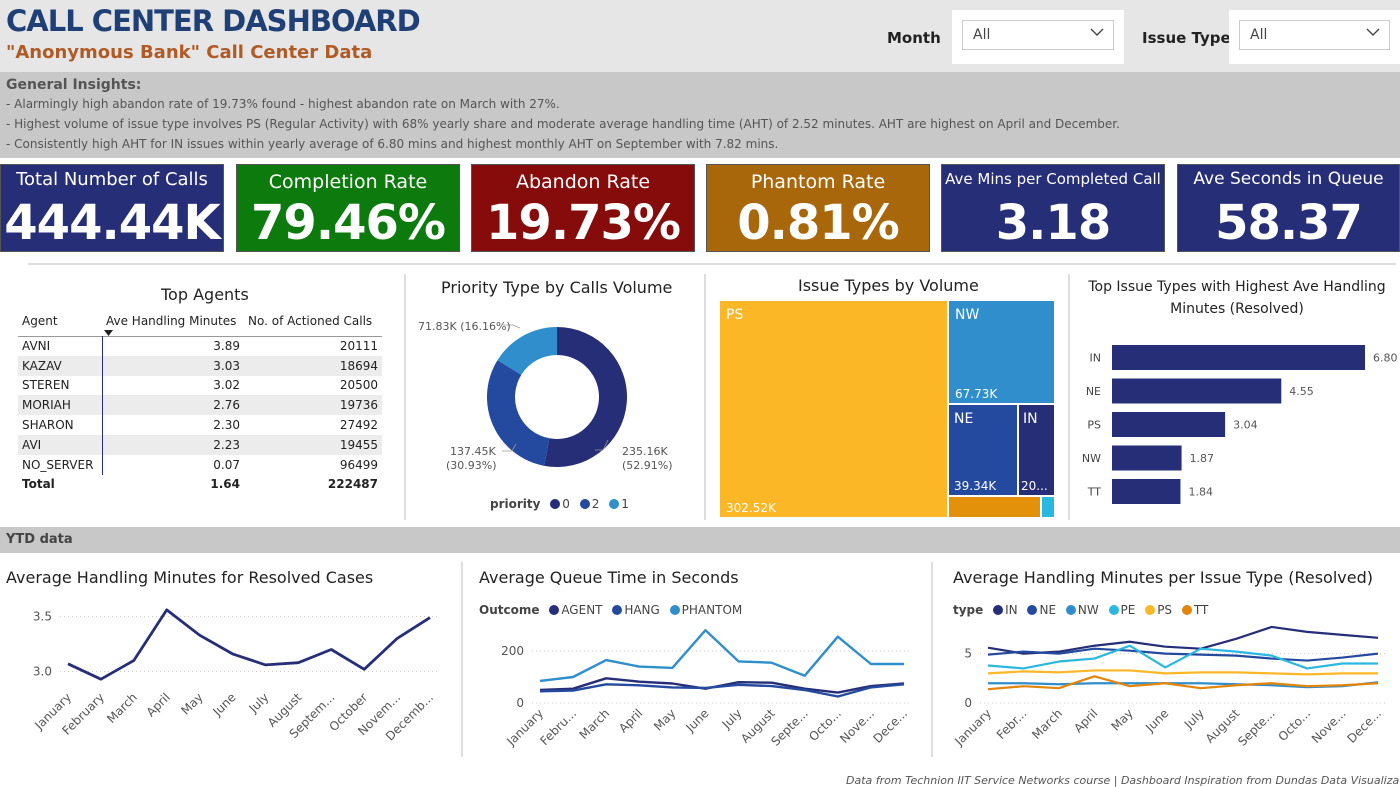 The image size is (1400, 787). I want to click on kpi-ave-mins-completed: Ave Mins per Completed Call 3.18, so click(1053, 208).